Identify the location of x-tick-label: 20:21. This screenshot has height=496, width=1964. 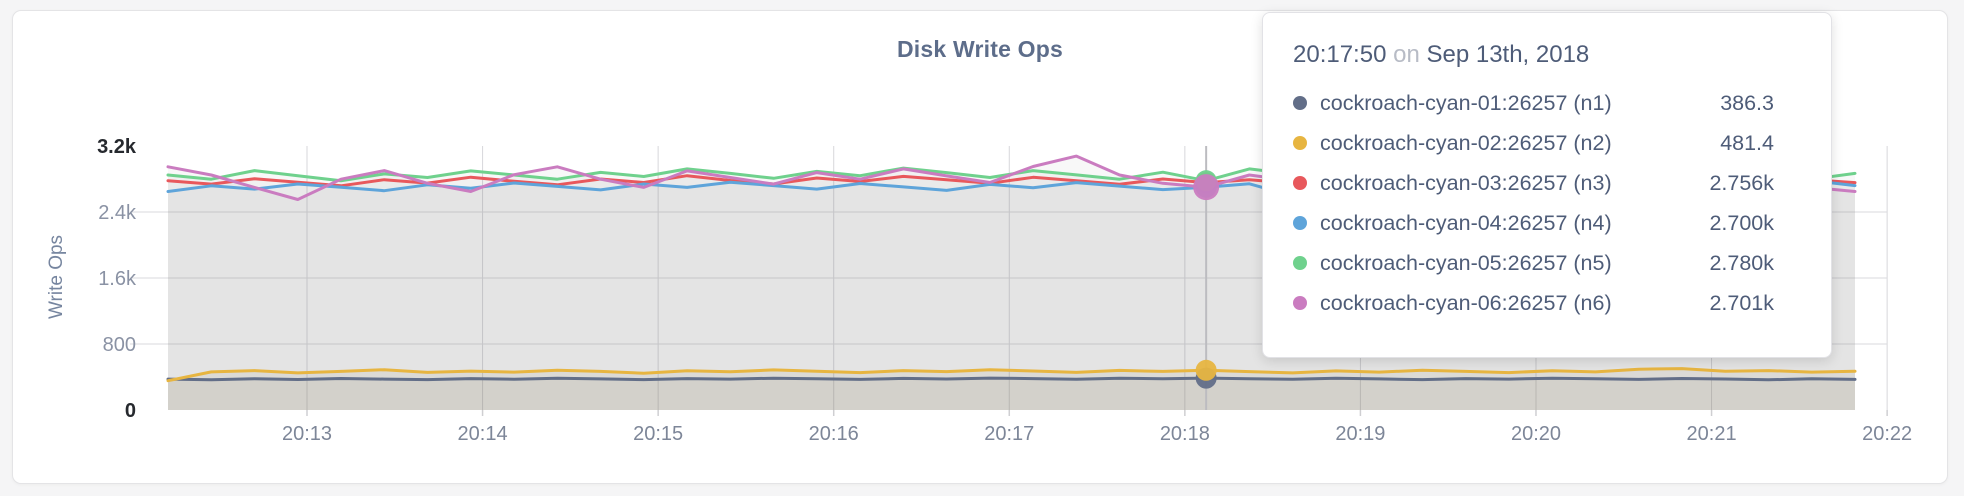
(1712, 434).